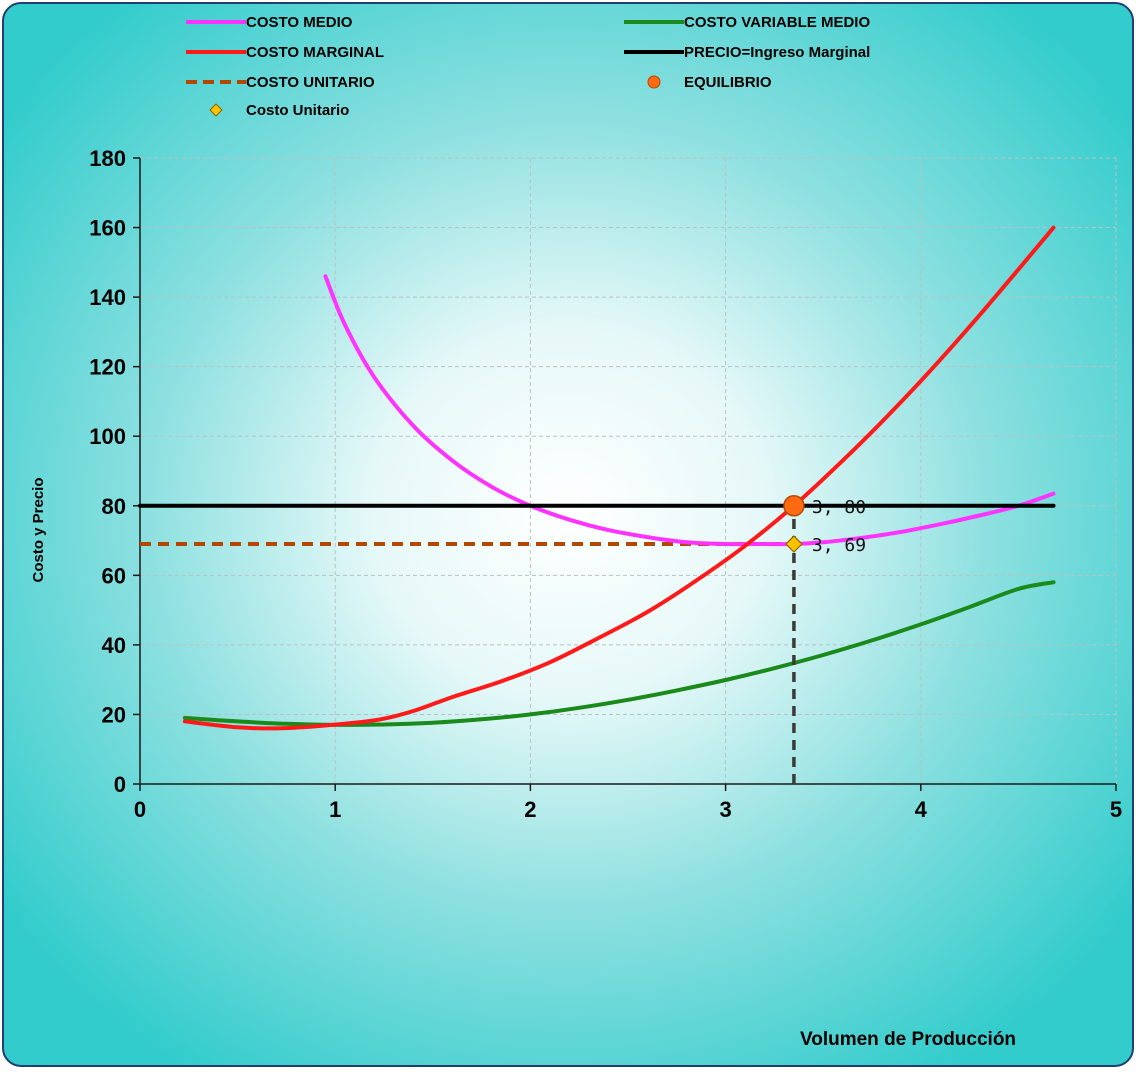 Image resolution: width=1136 pixels, height=1074 pixels. Describe the element at coordinates (297, 110) in the screenshot. I see `legend-label: Costo Unitario` at that location.